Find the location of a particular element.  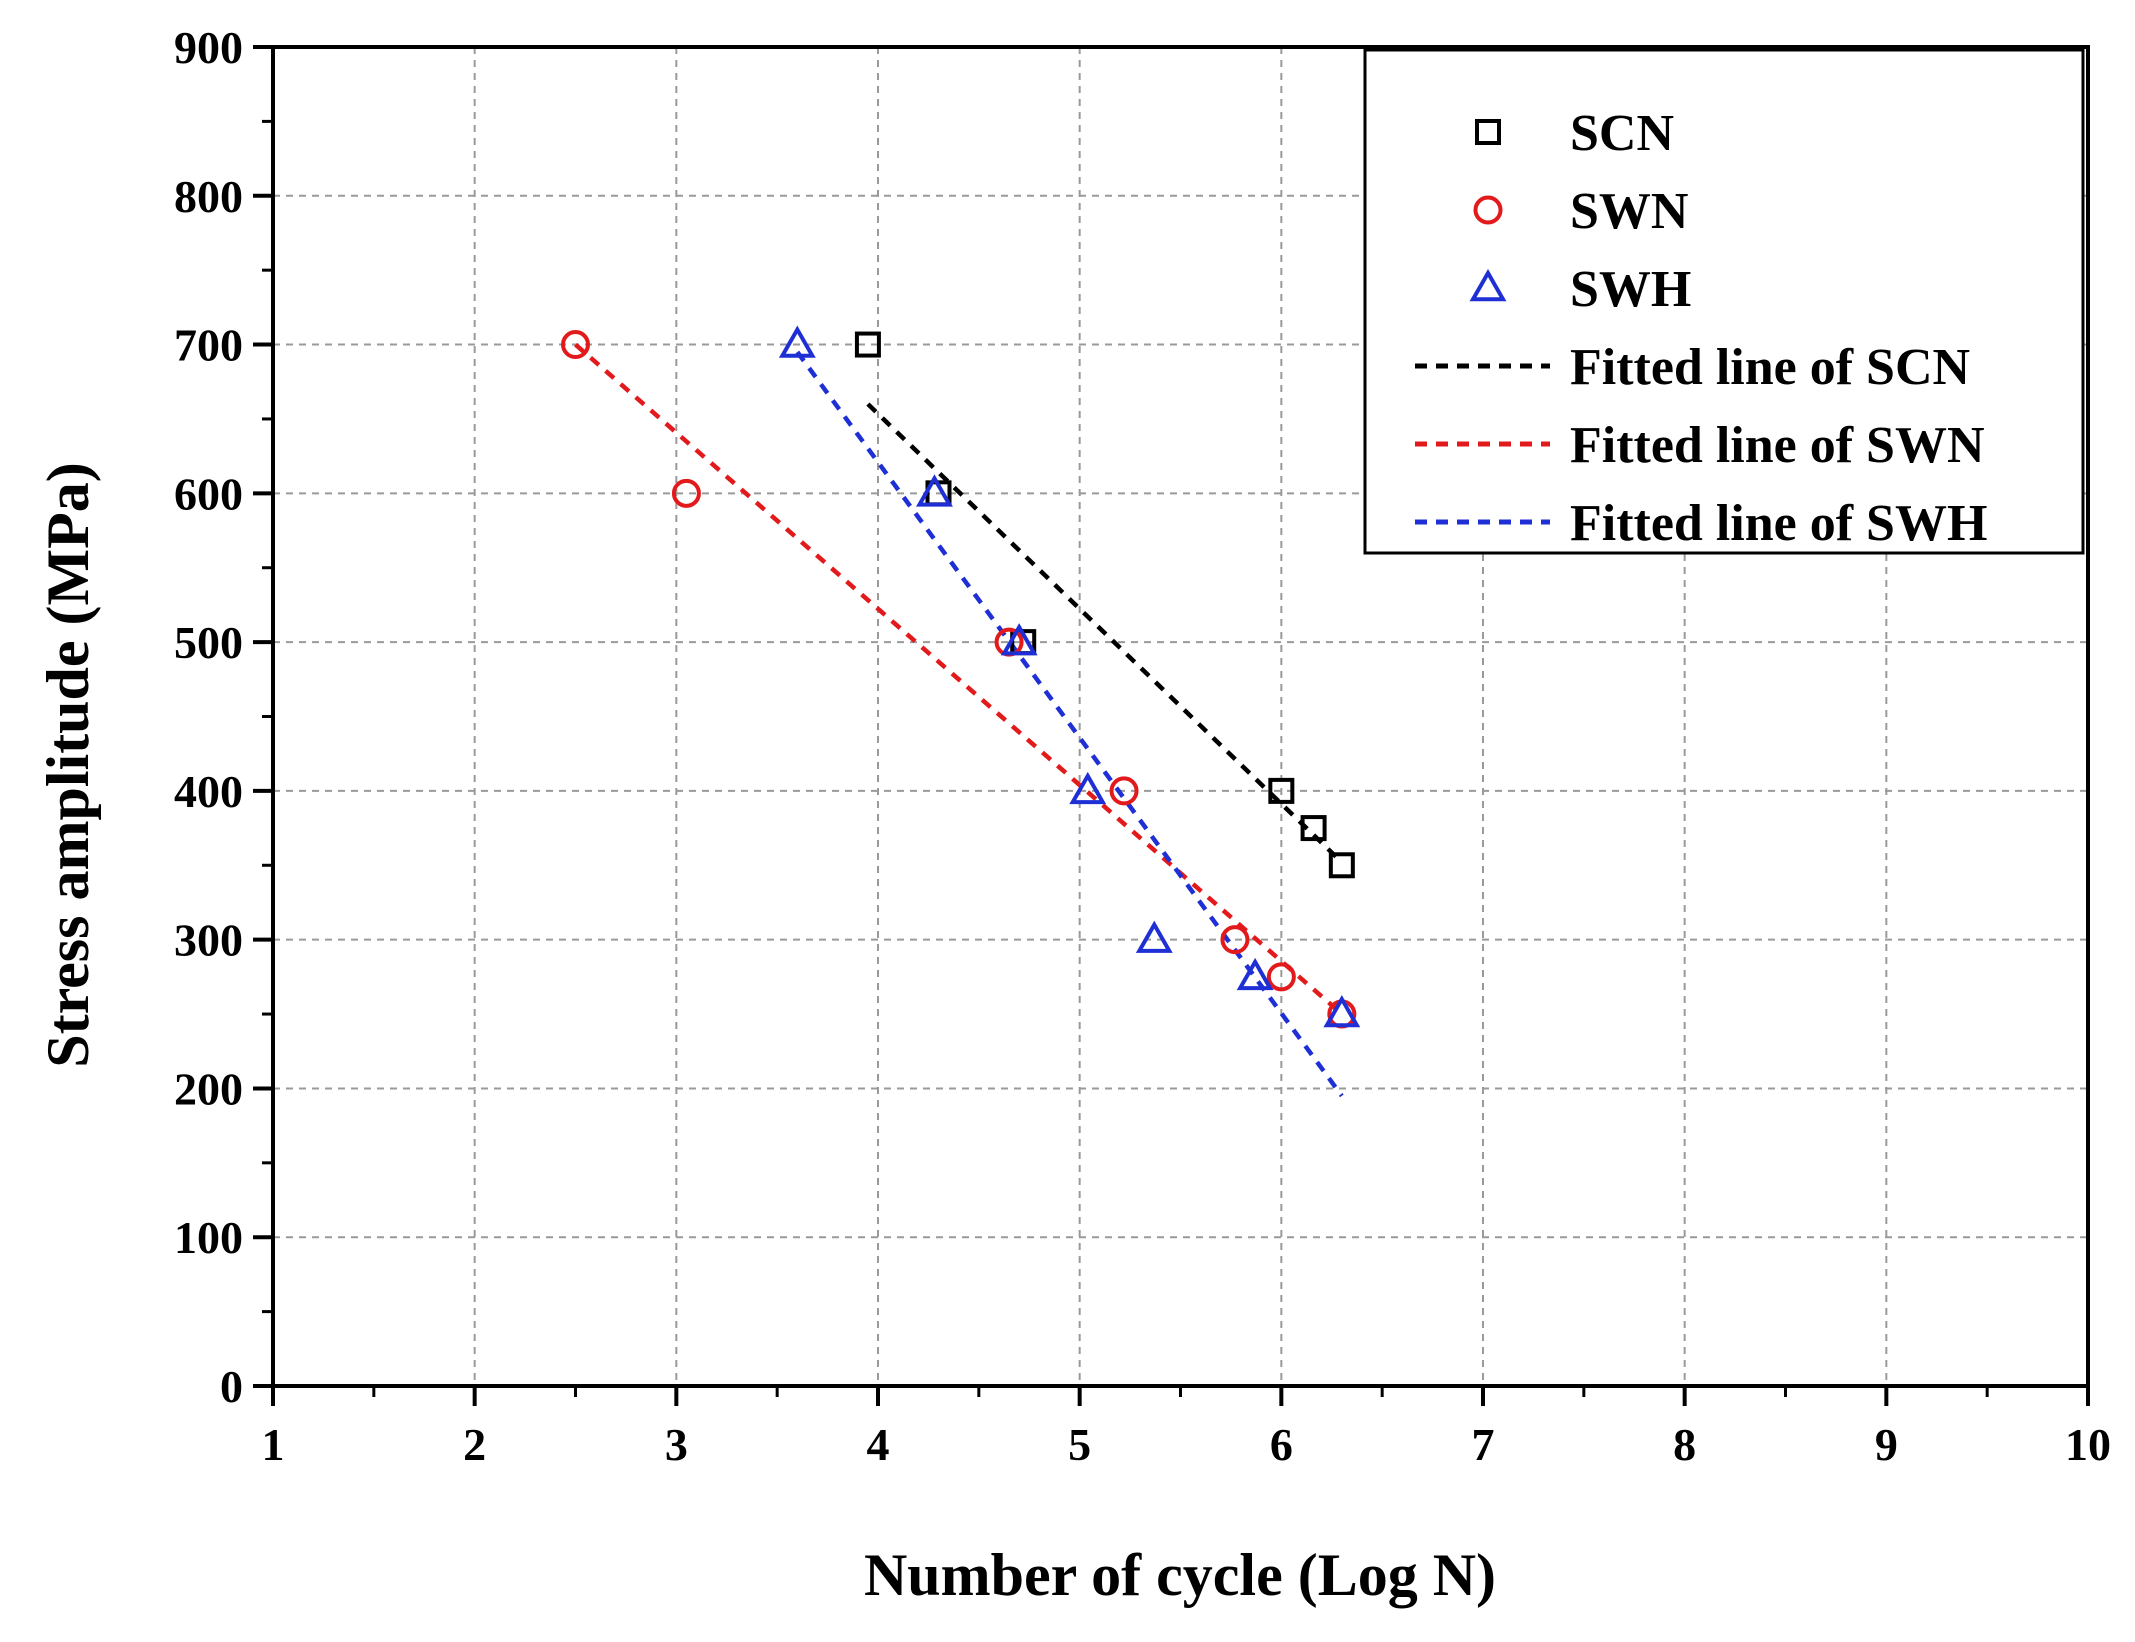

y-tick-label: 100 is located at coordinates (208, 1237).